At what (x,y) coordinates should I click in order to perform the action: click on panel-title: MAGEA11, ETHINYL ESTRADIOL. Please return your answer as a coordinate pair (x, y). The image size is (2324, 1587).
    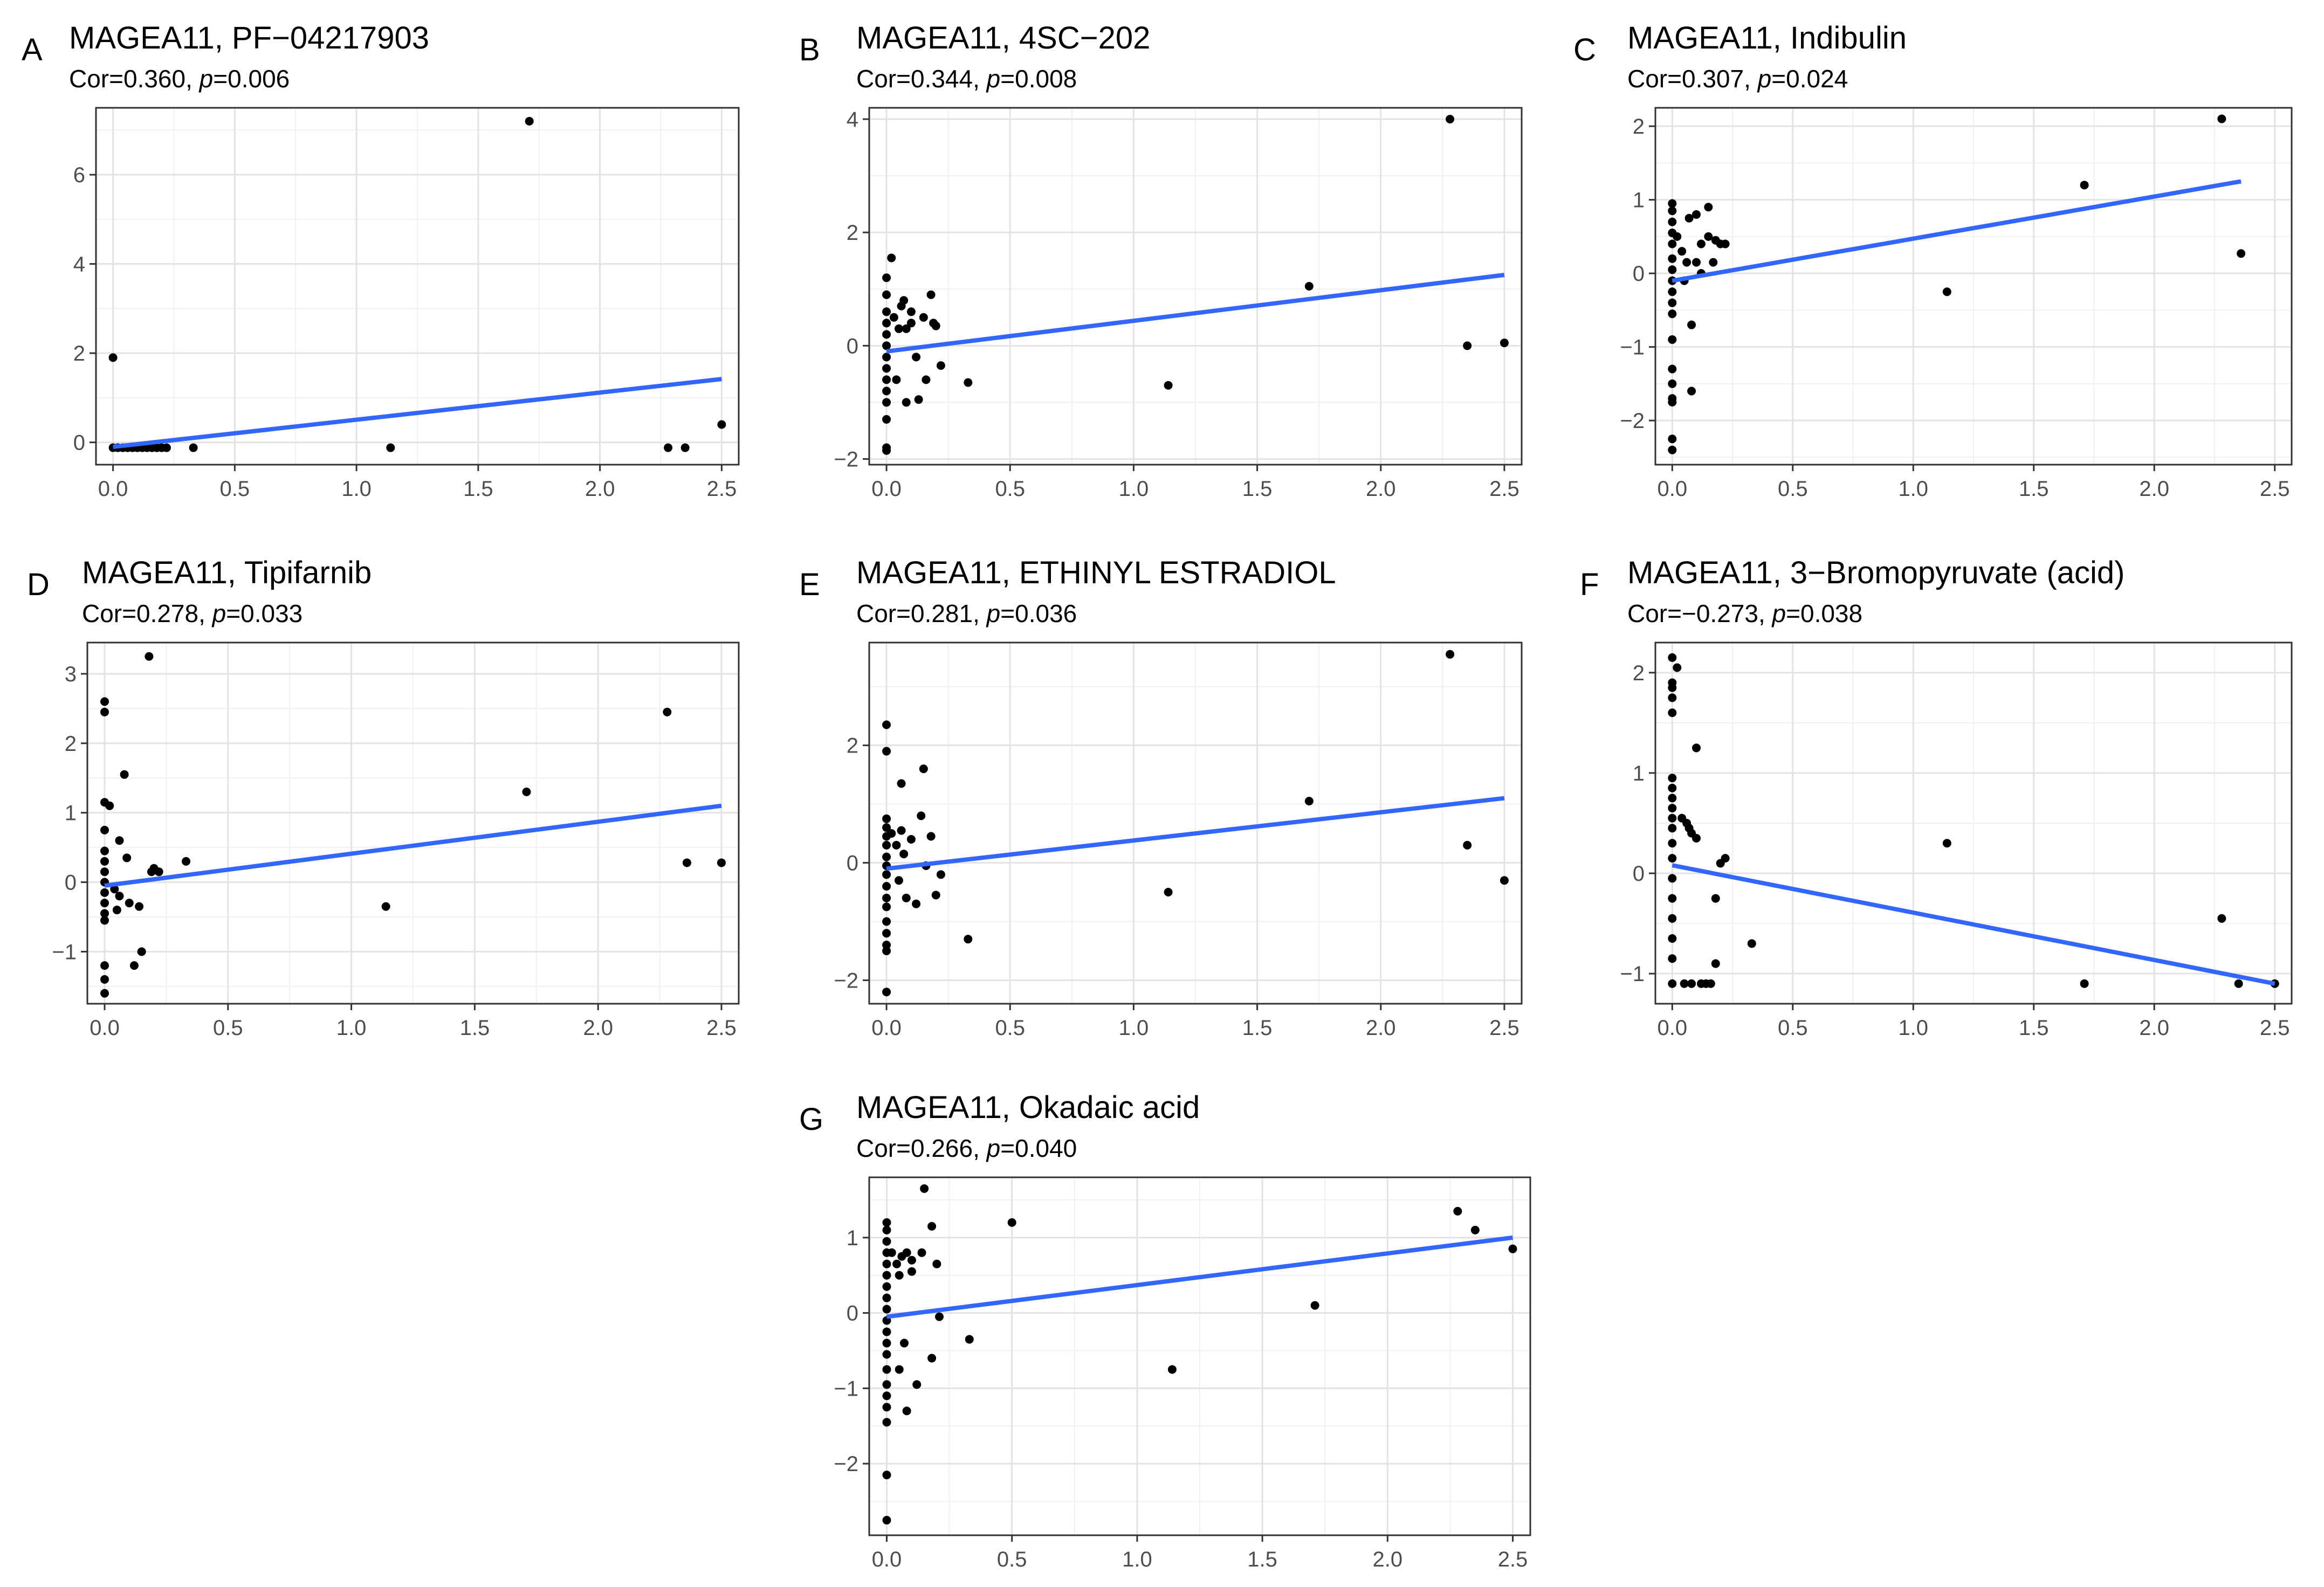
    Looking at the image, I should click on (1096, 573).